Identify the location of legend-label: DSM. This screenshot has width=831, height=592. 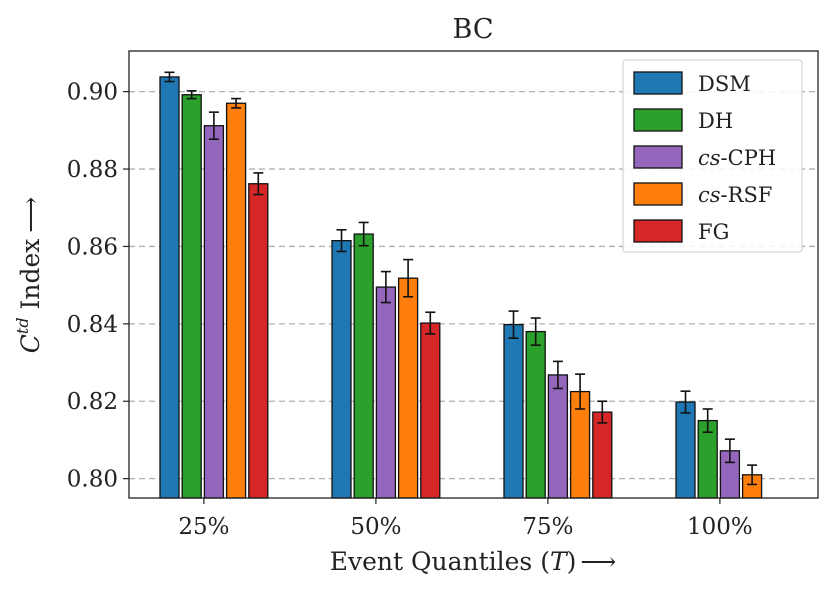
(724, 84).